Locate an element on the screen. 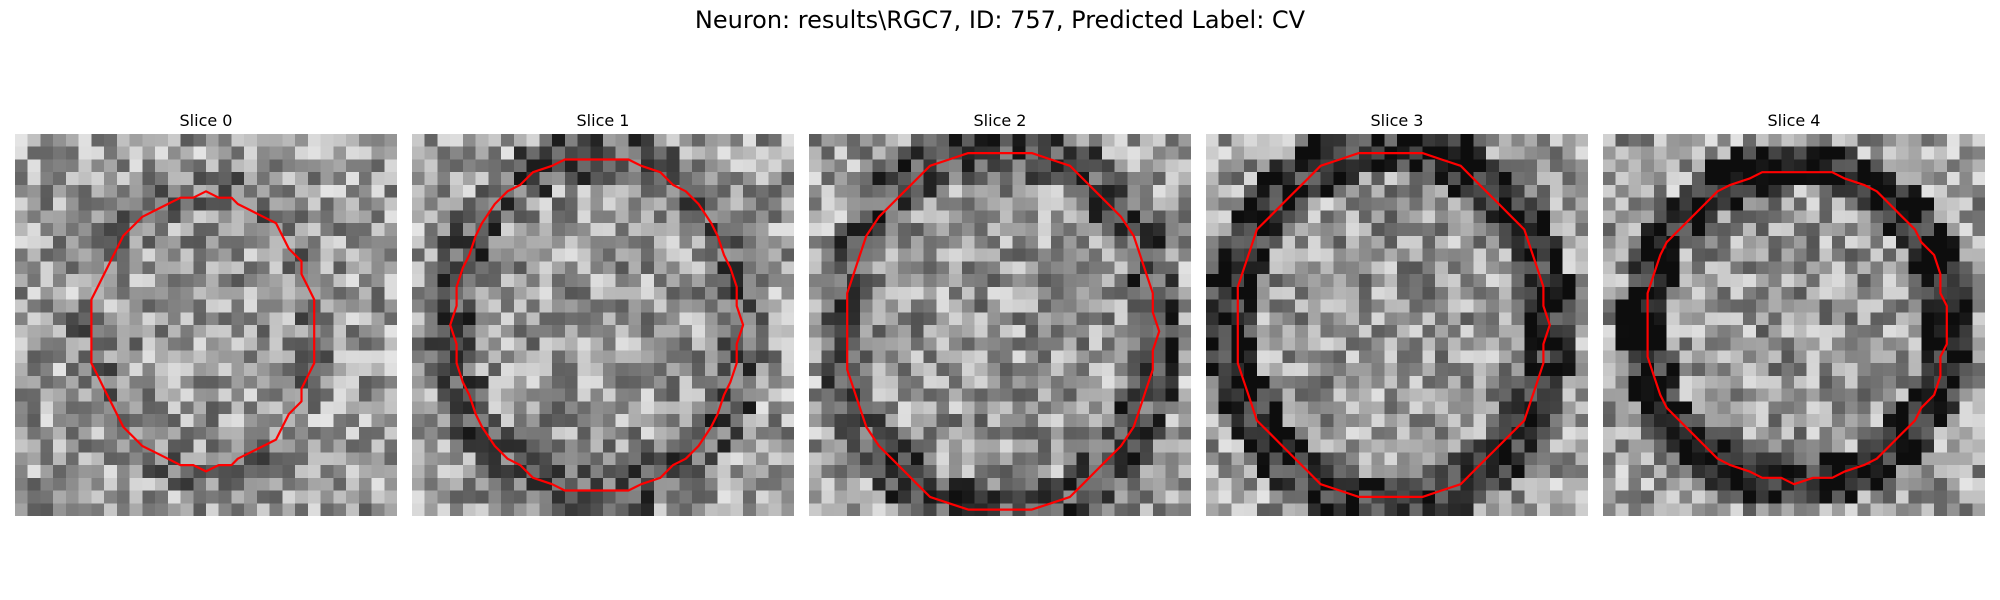 This screenshot has width=2000, height=600. slice-title: Slice 4 is located at coordinates (1794, 121).